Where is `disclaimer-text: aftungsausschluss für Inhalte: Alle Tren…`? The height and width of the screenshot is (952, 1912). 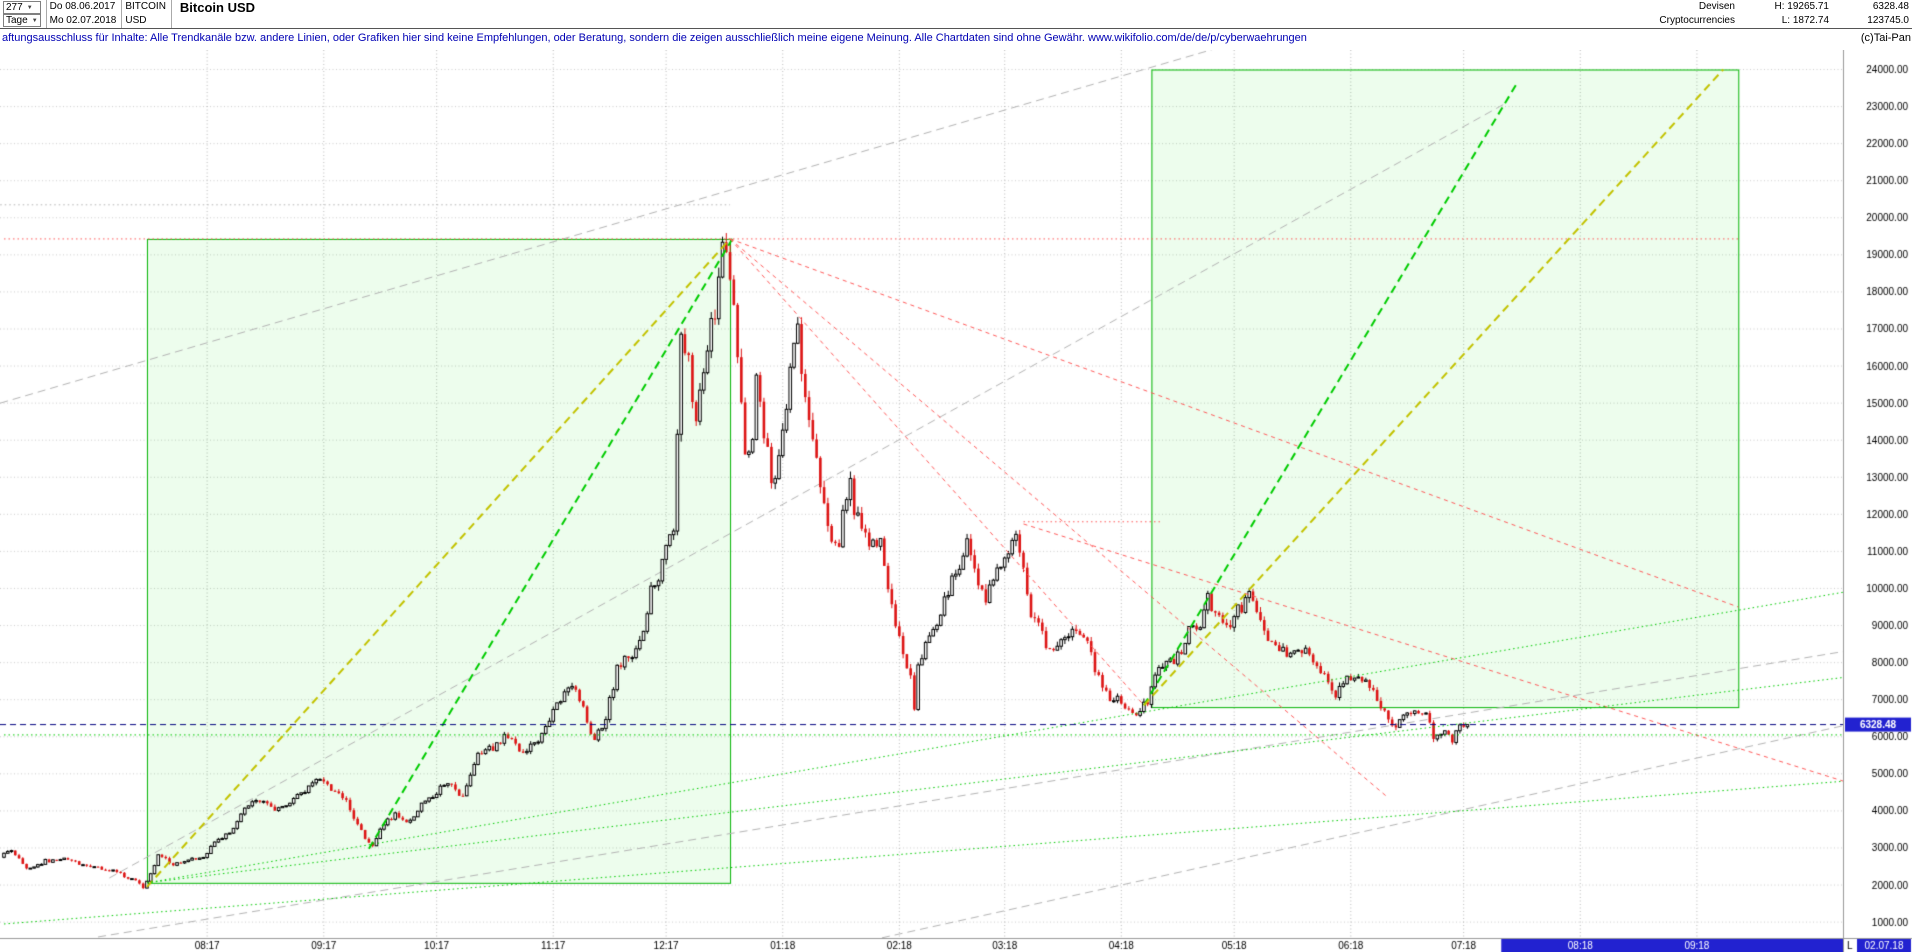
disclaimer-text: aftungsausschluss für Inhalte: Alle Tren… is located at coordinates (654, 38).